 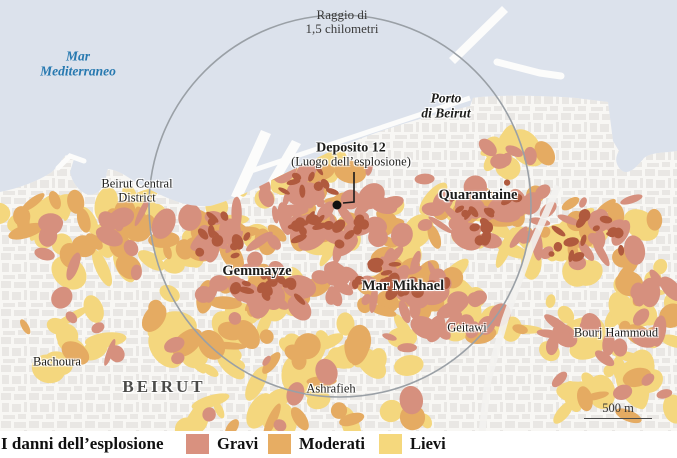 I want to click on beirut-central-district-label: Beirut Central District, so click(x=137, y=190).